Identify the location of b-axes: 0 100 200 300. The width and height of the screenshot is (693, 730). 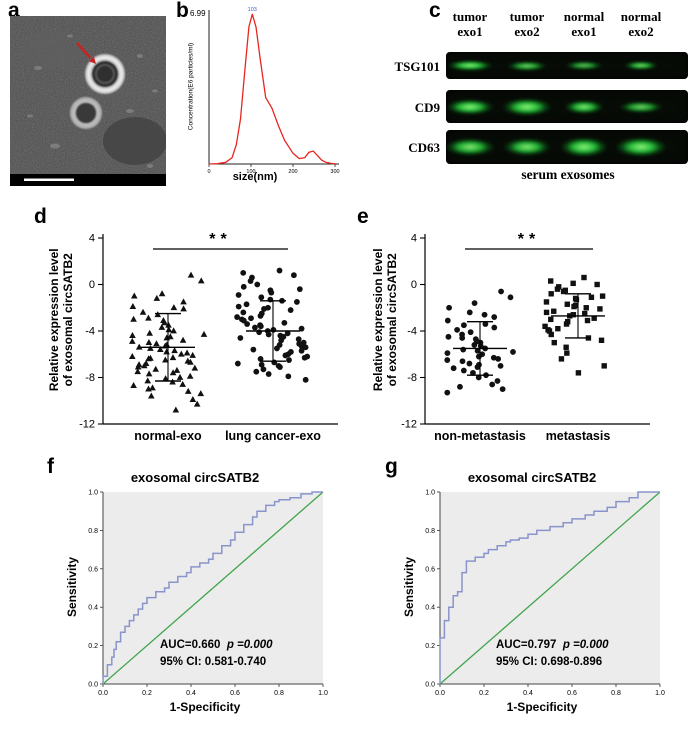
(273, 92).